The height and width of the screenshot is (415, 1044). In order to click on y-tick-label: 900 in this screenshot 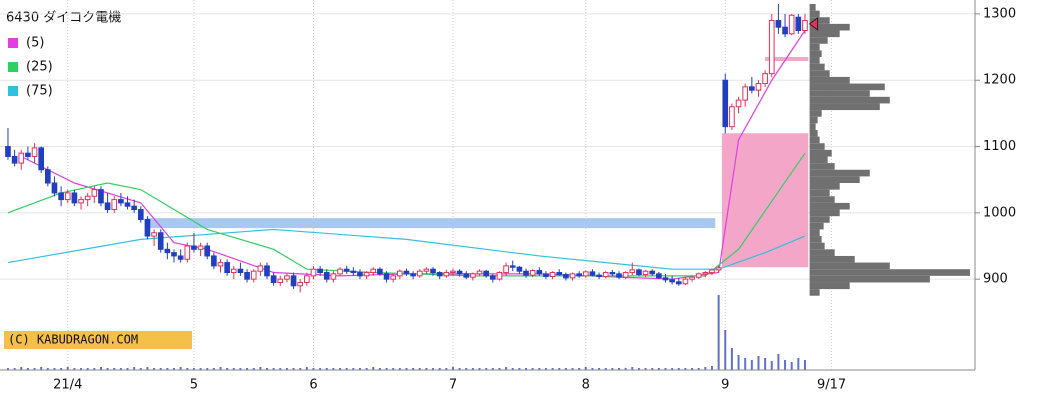, I will do `click(995, 279)`.